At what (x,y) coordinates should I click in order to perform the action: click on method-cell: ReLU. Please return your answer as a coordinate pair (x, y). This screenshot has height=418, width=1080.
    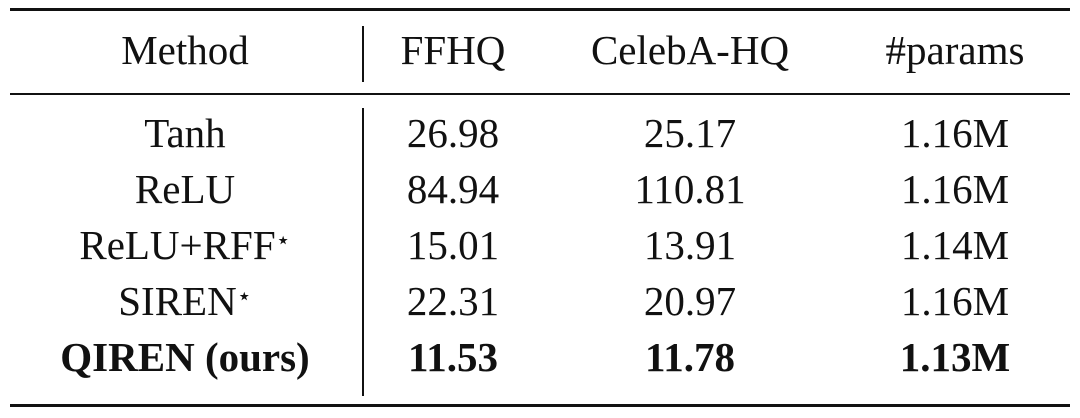
    Looking at the image, I should click on (185, 189).